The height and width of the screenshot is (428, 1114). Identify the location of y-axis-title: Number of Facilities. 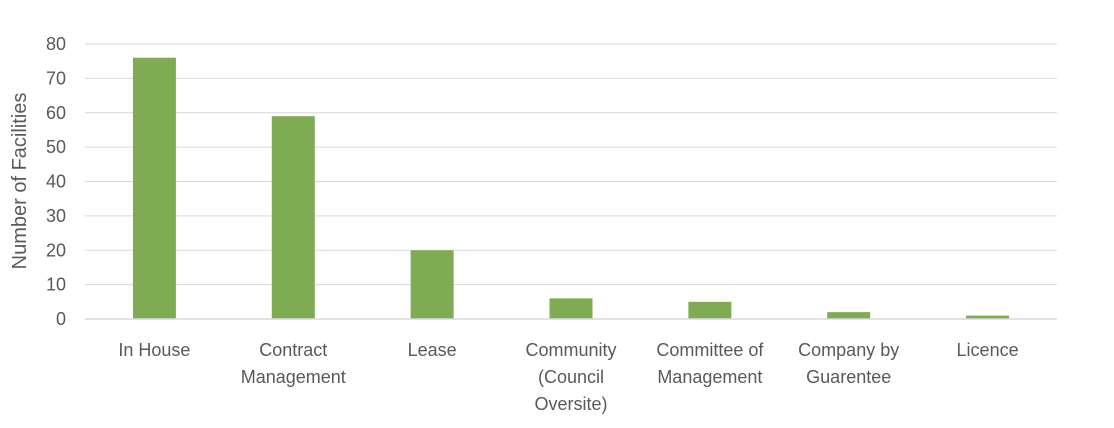
(20, 181).